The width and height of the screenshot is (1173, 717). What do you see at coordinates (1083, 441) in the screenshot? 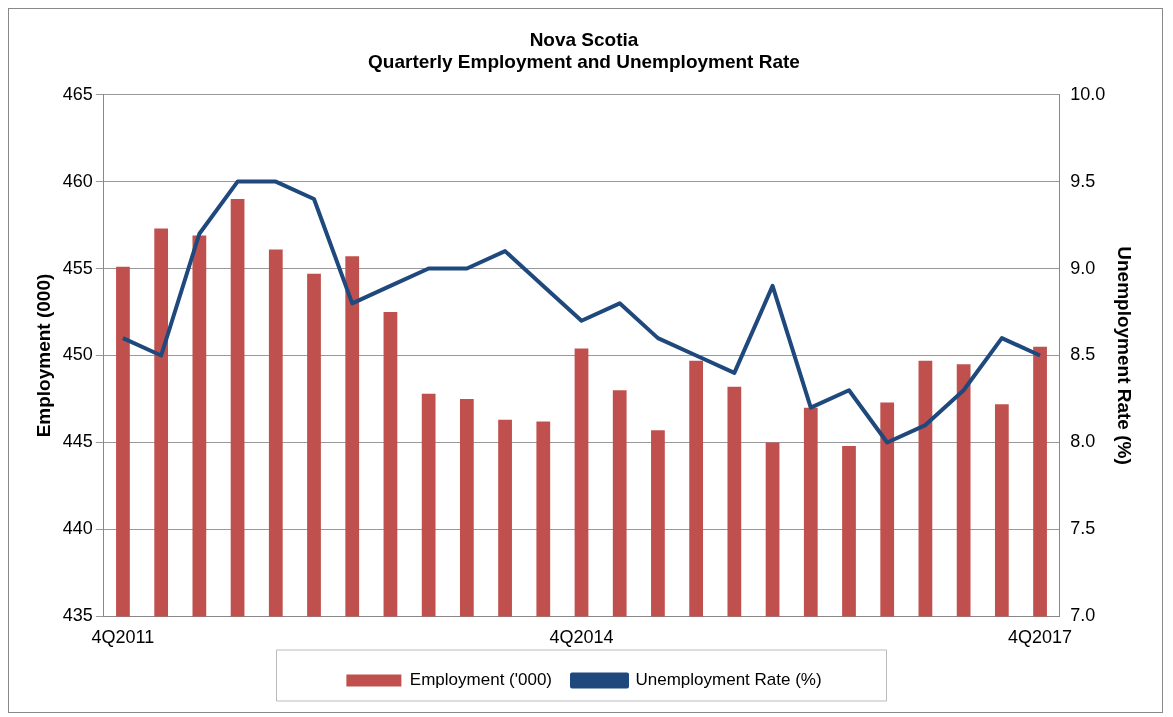
I see `y2-tick-label: 8.0` at bounding box center [1083, 441].